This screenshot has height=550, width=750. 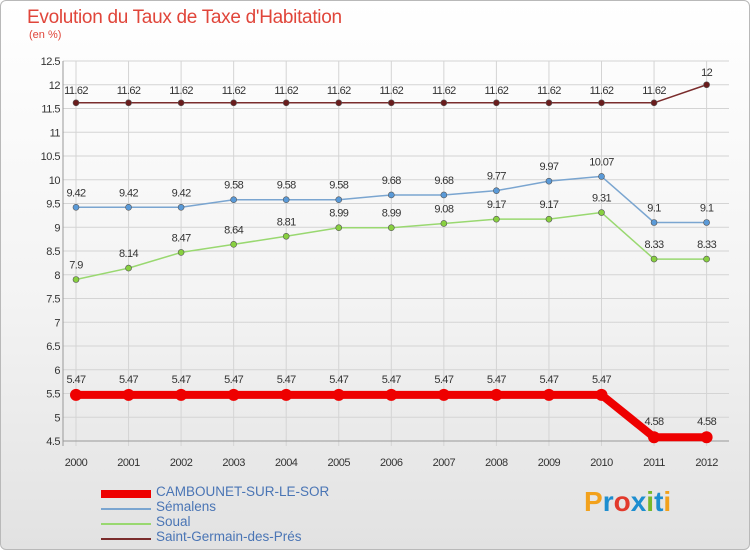 I want to click on legend-item: CAMBOUNET-SUR-LE-SOR, so click(x=241, y=492).